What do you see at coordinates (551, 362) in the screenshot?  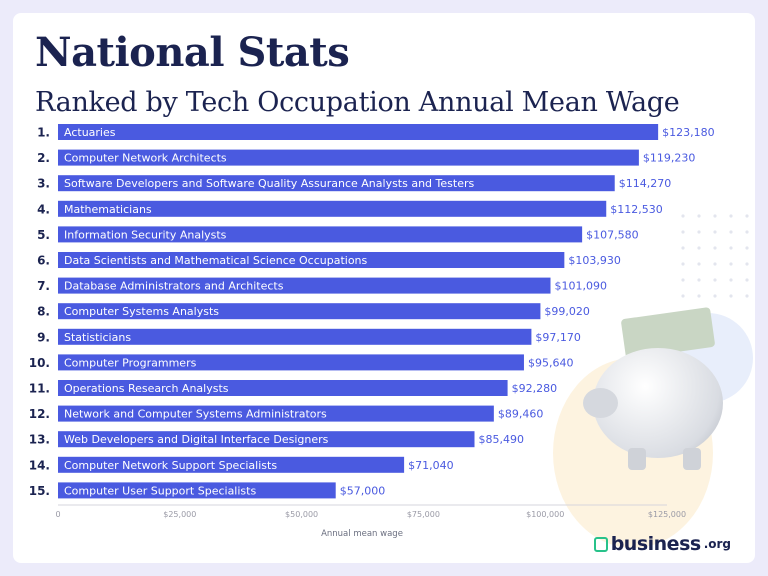 I see `data-label: $95,640` at bounding box center [551, 362].